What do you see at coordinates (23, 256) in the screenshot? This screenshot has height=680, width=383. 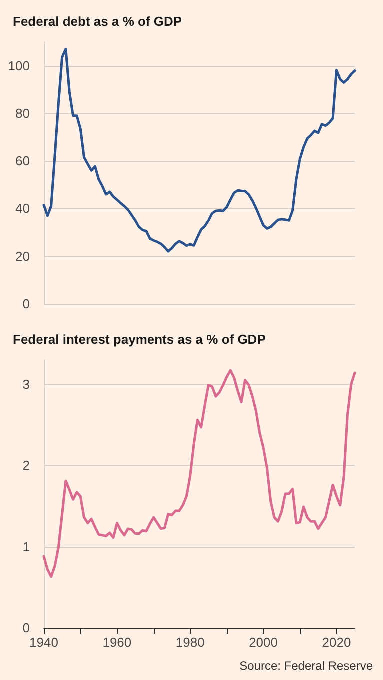 I see `y-tick-label: 20` at bounding box center [23, 256].